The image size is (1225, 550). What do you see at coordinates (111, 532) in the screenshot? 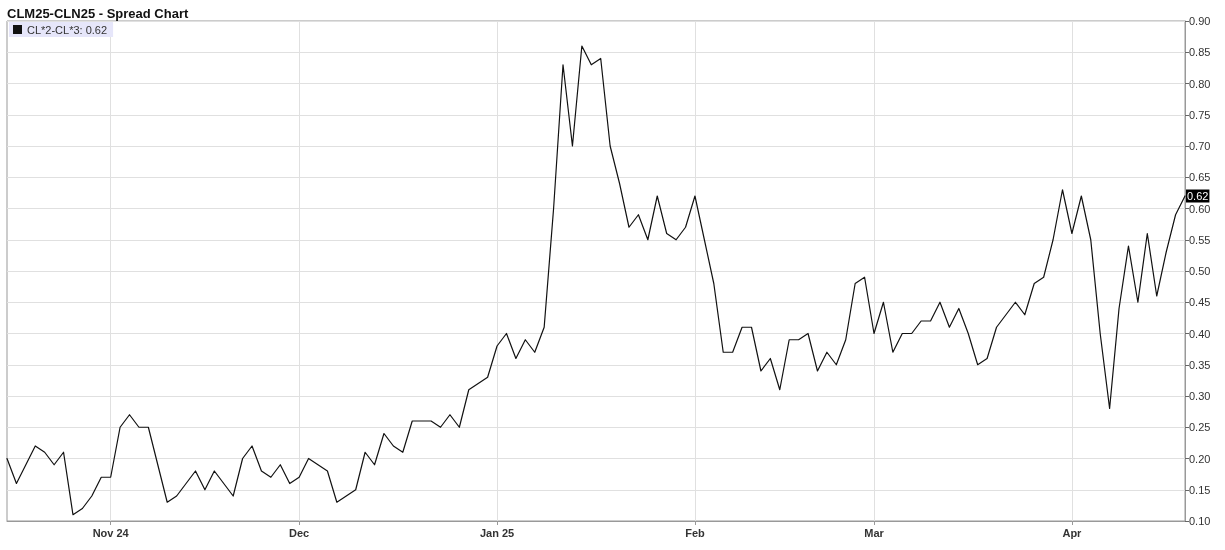
I see `x-tick-label: Nov 24` at bounding box center [111, 532].